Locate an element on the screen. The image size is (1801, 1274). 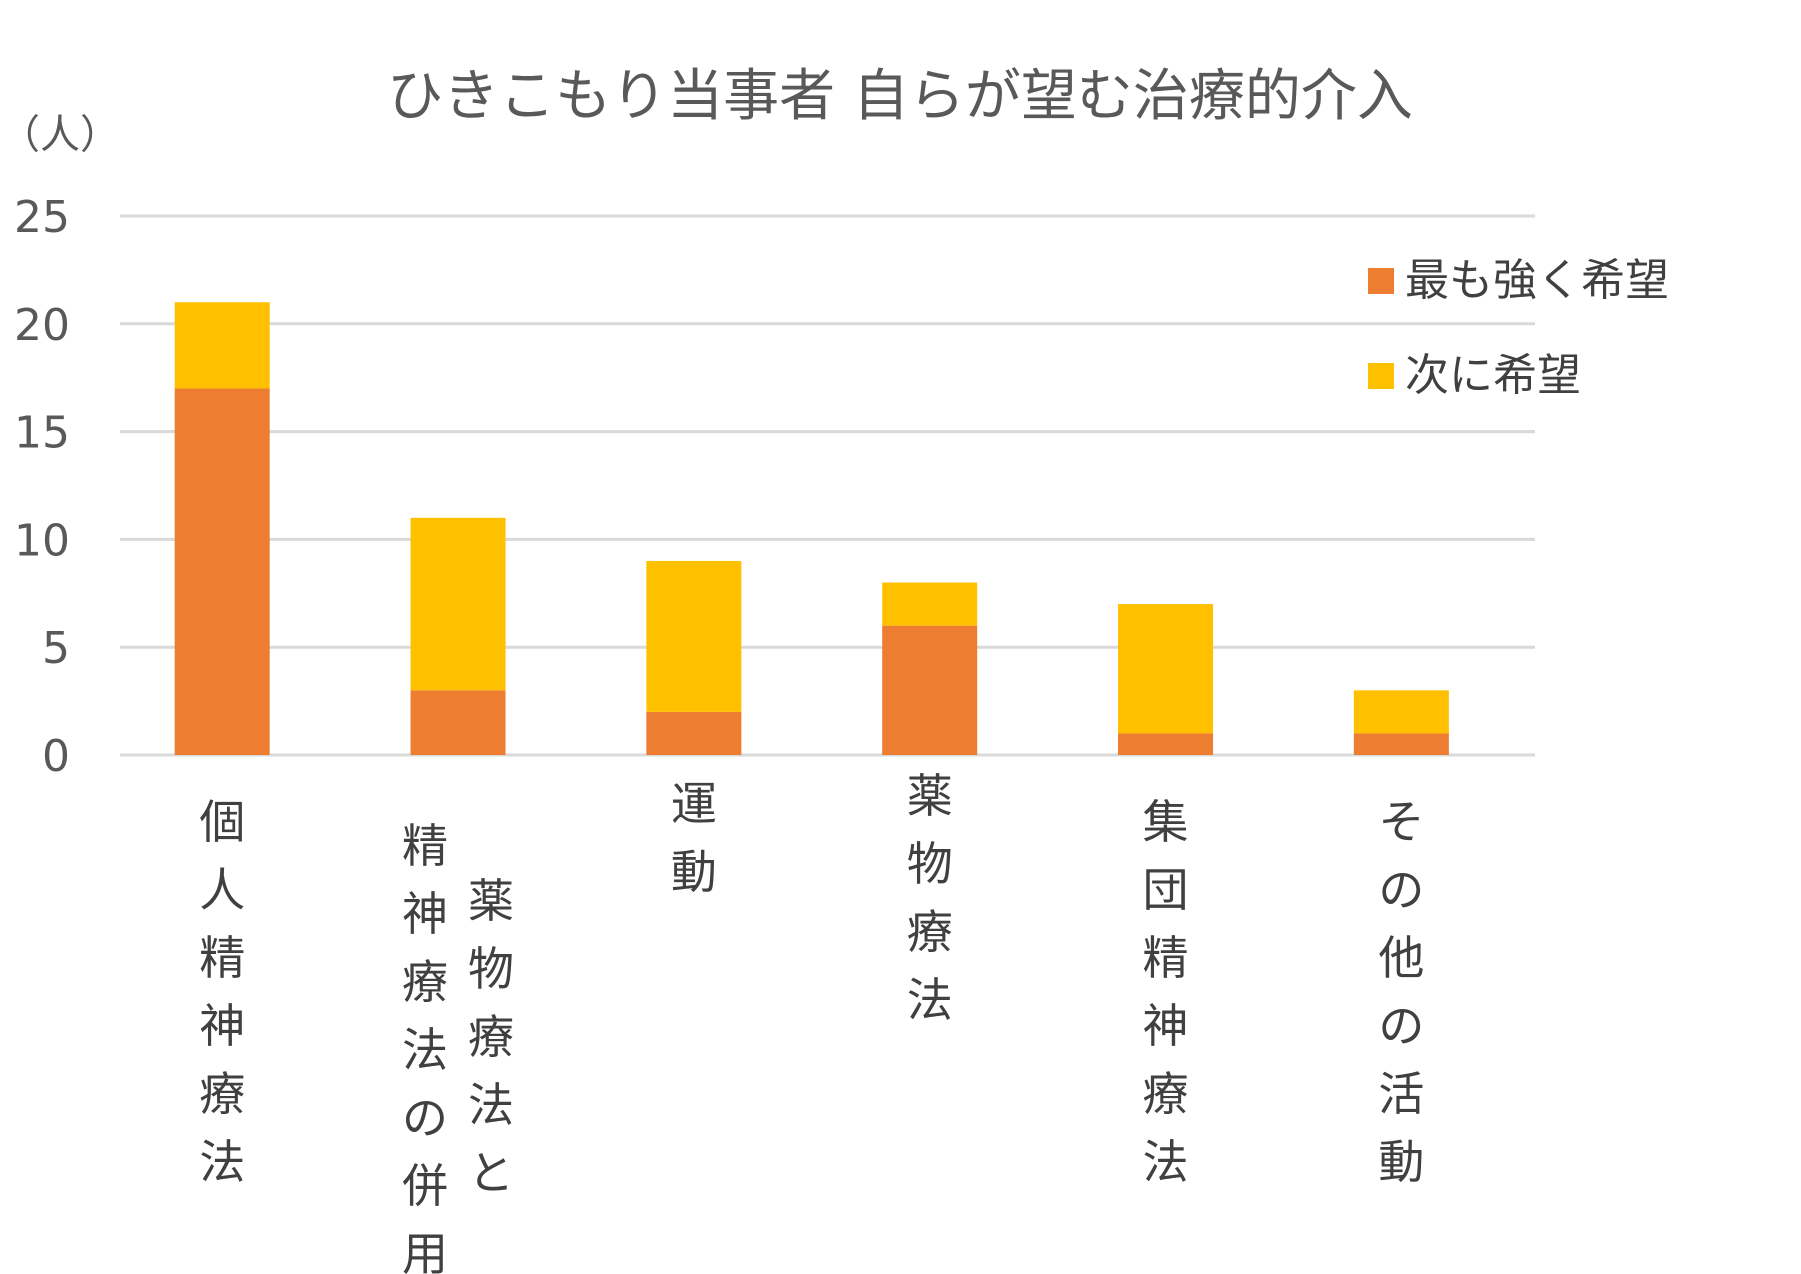
category-label-char: 運 is located at coordinates (694, 804).